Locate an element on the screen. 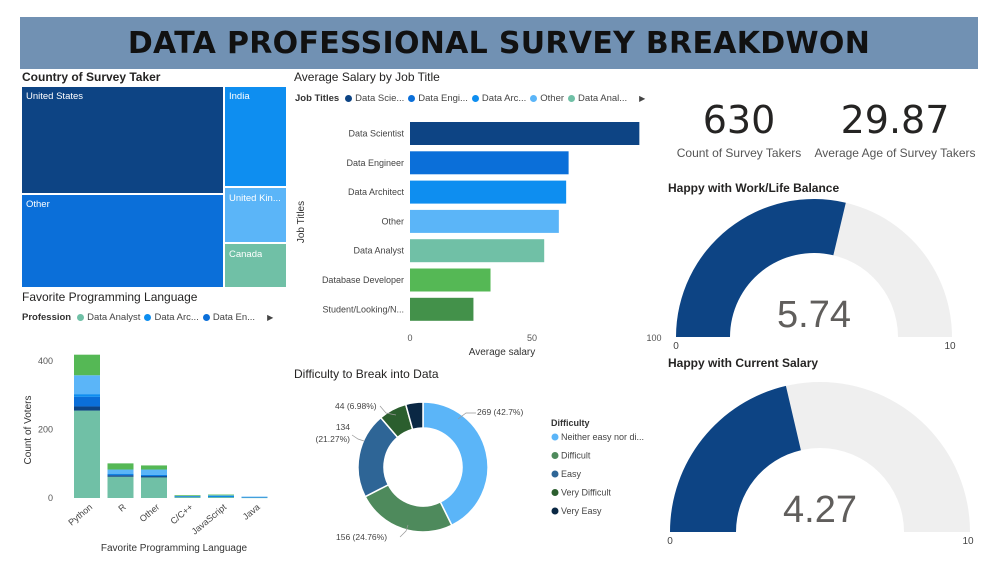  treemap-tile-other: Other is located at coordinates (123, 241).